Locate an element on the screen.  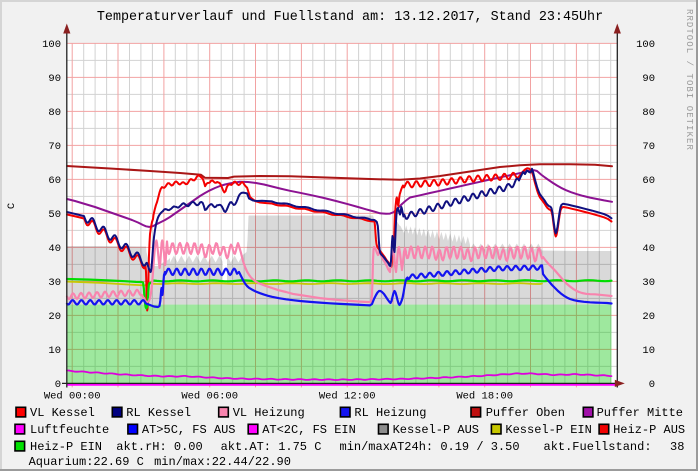
svg-text: AT<2C, FS EIN is located at coordinates (309, 430).